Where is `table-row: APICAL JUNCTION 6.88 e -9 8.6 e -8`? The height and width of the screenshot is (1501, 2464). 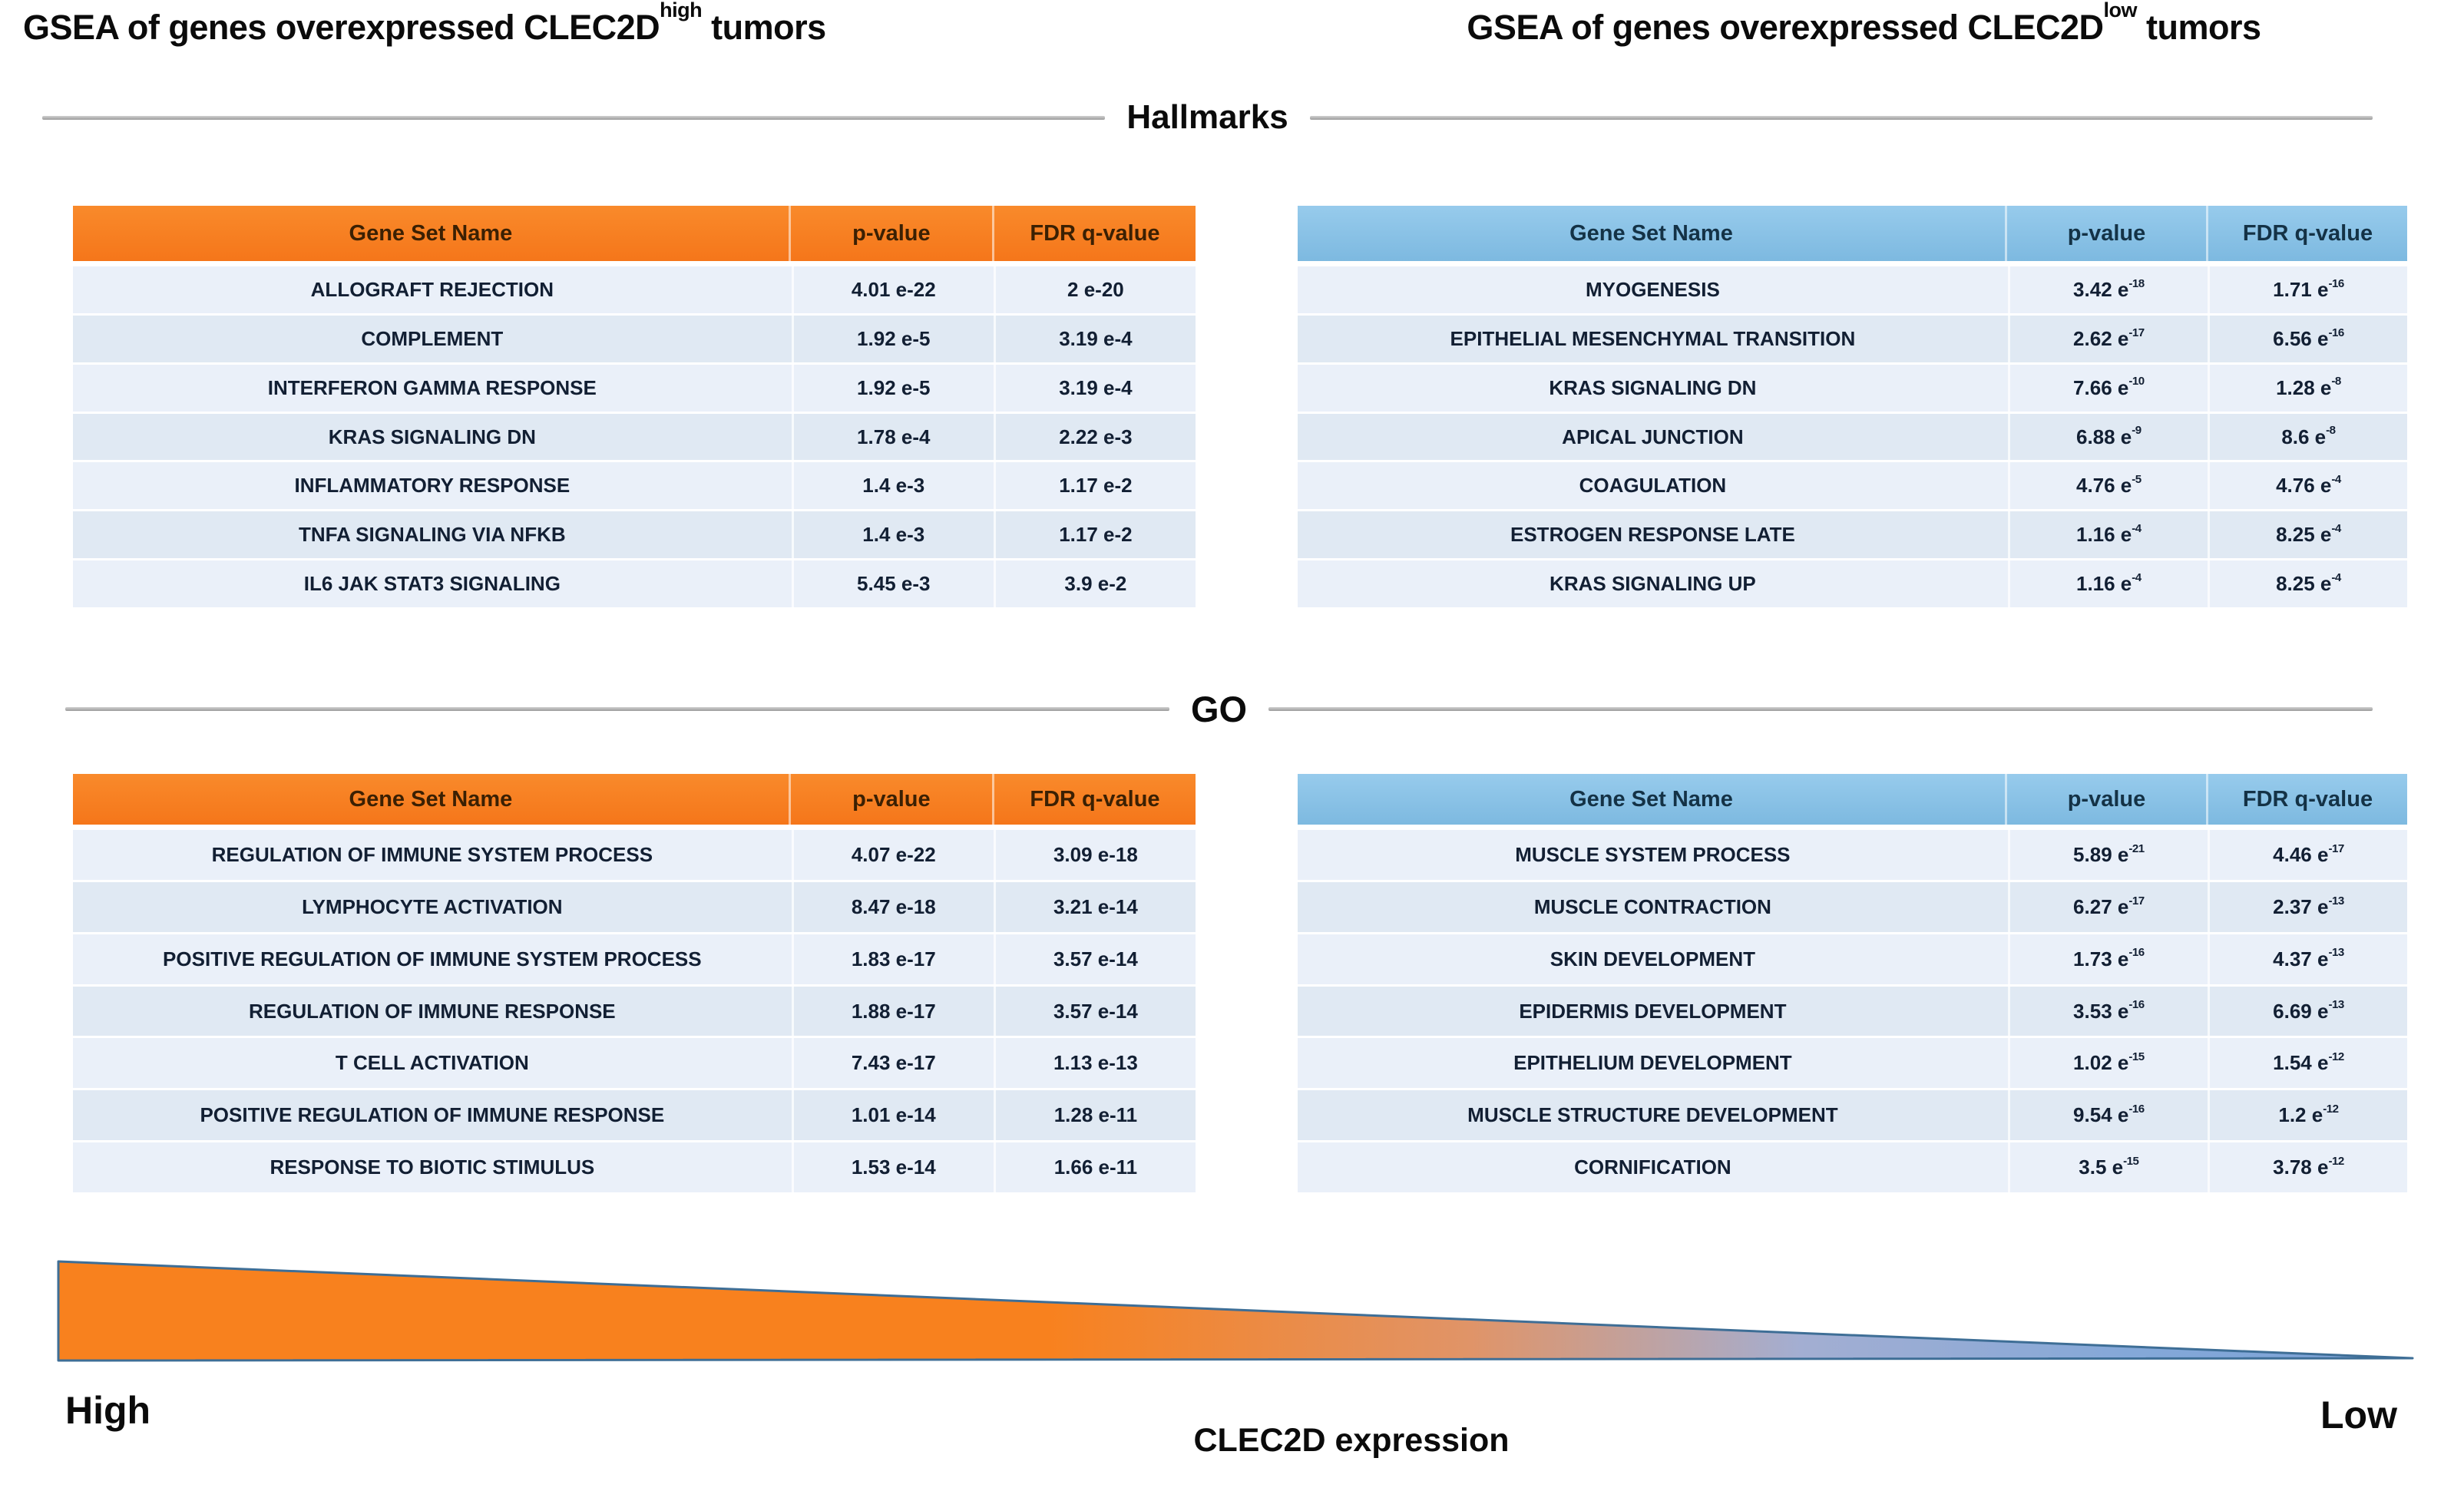 table-row: APICAL JUNCTION 6.88 e -9 8.6 e -8 is located at coordinates (1852, 436).